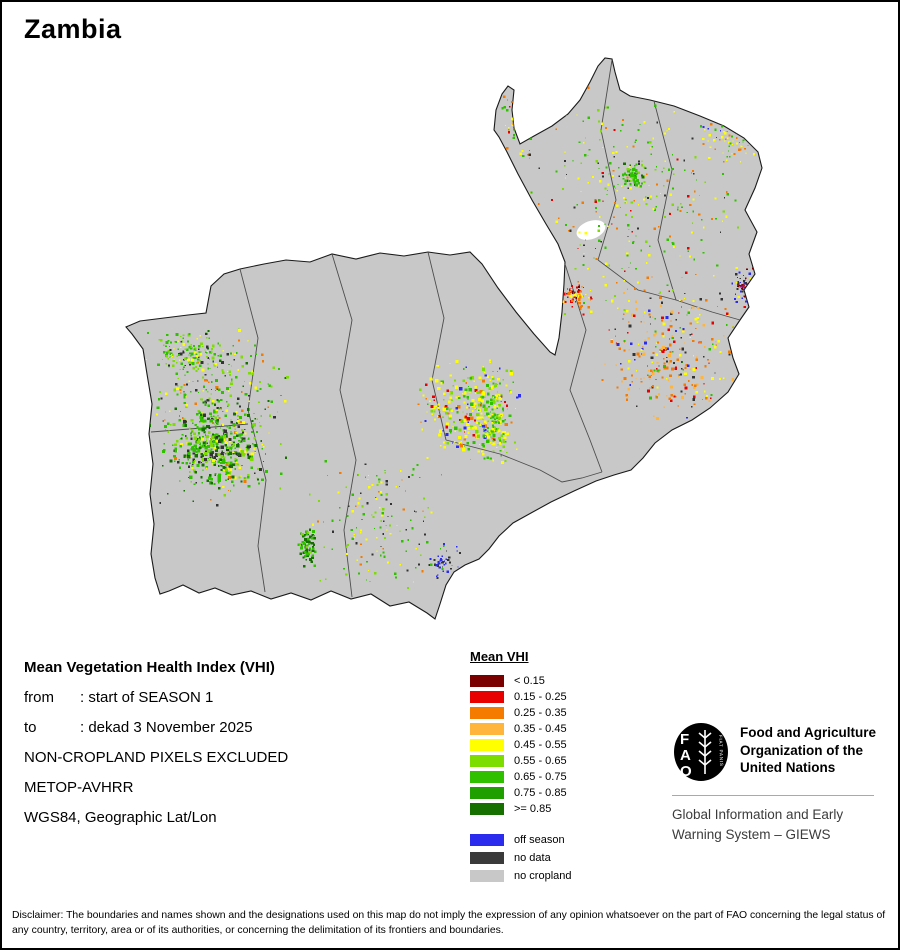 This screenshot has width=900, height=950. I want to click on info-to: to : dekad 3 November 2025, so click(156, 727).